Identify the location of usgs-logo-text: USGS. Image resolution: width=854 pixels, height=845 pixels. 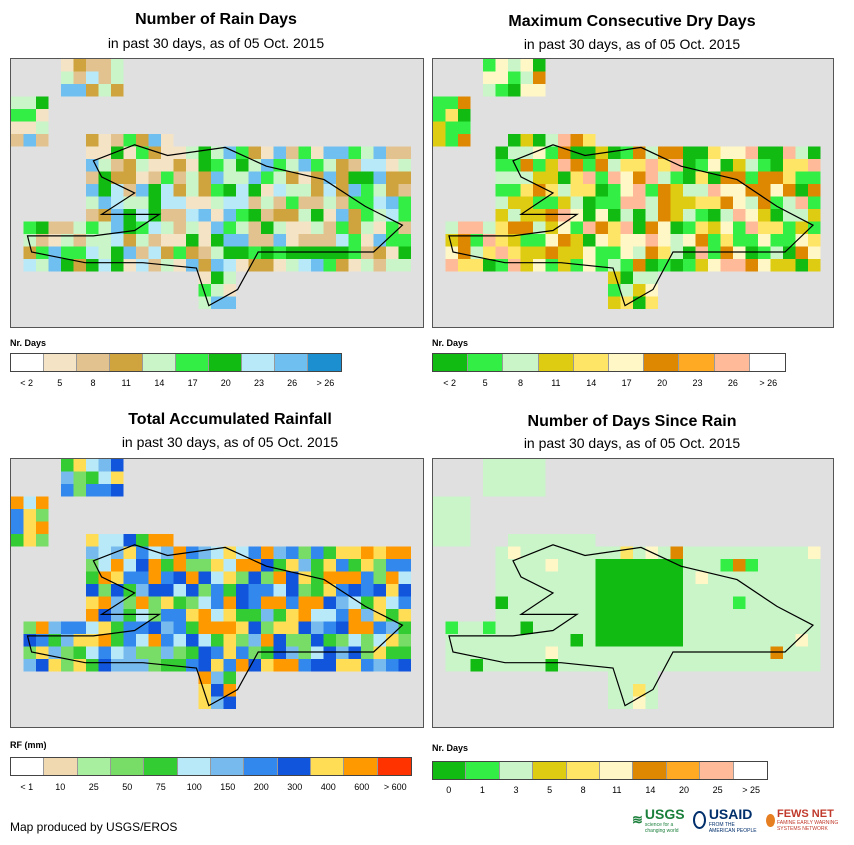
(664, 814).